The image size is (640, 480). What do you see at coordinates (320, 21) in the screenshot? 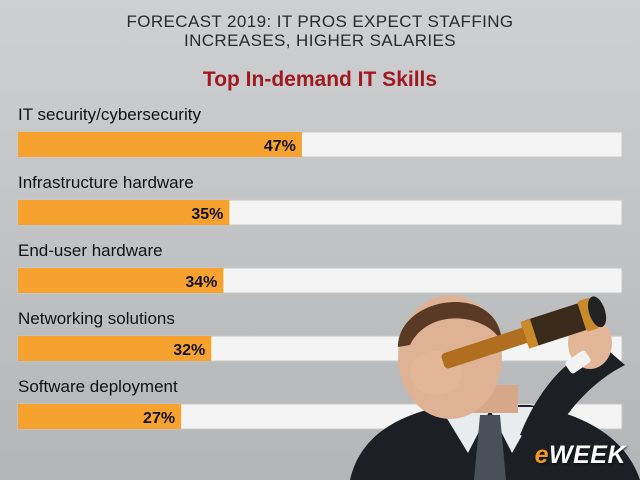
I see `header-title-line-1: FORECAST 2019: IT PROS EXPECT STAFFING` at bounding box center [320, 21].